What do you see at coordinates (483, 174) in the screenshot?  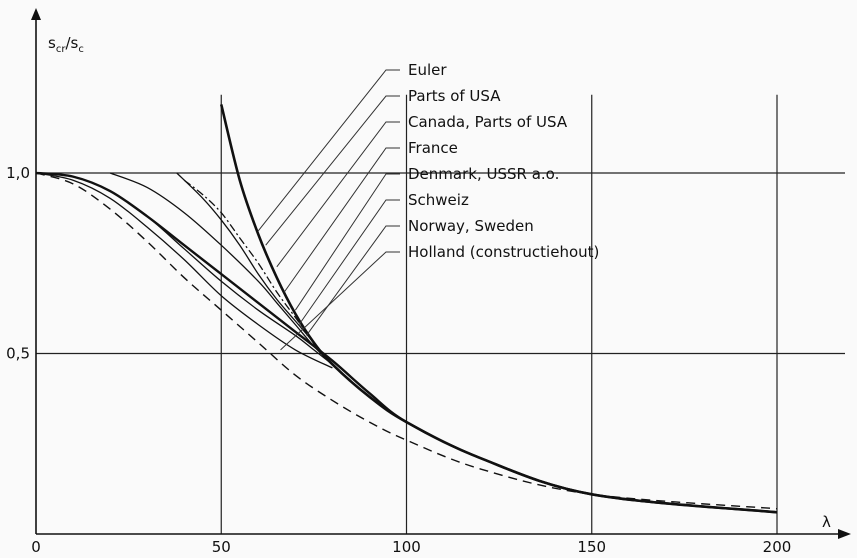 I see `legend-label-4: Denmark, USSR a.o.` at bounding box center [483, 174].